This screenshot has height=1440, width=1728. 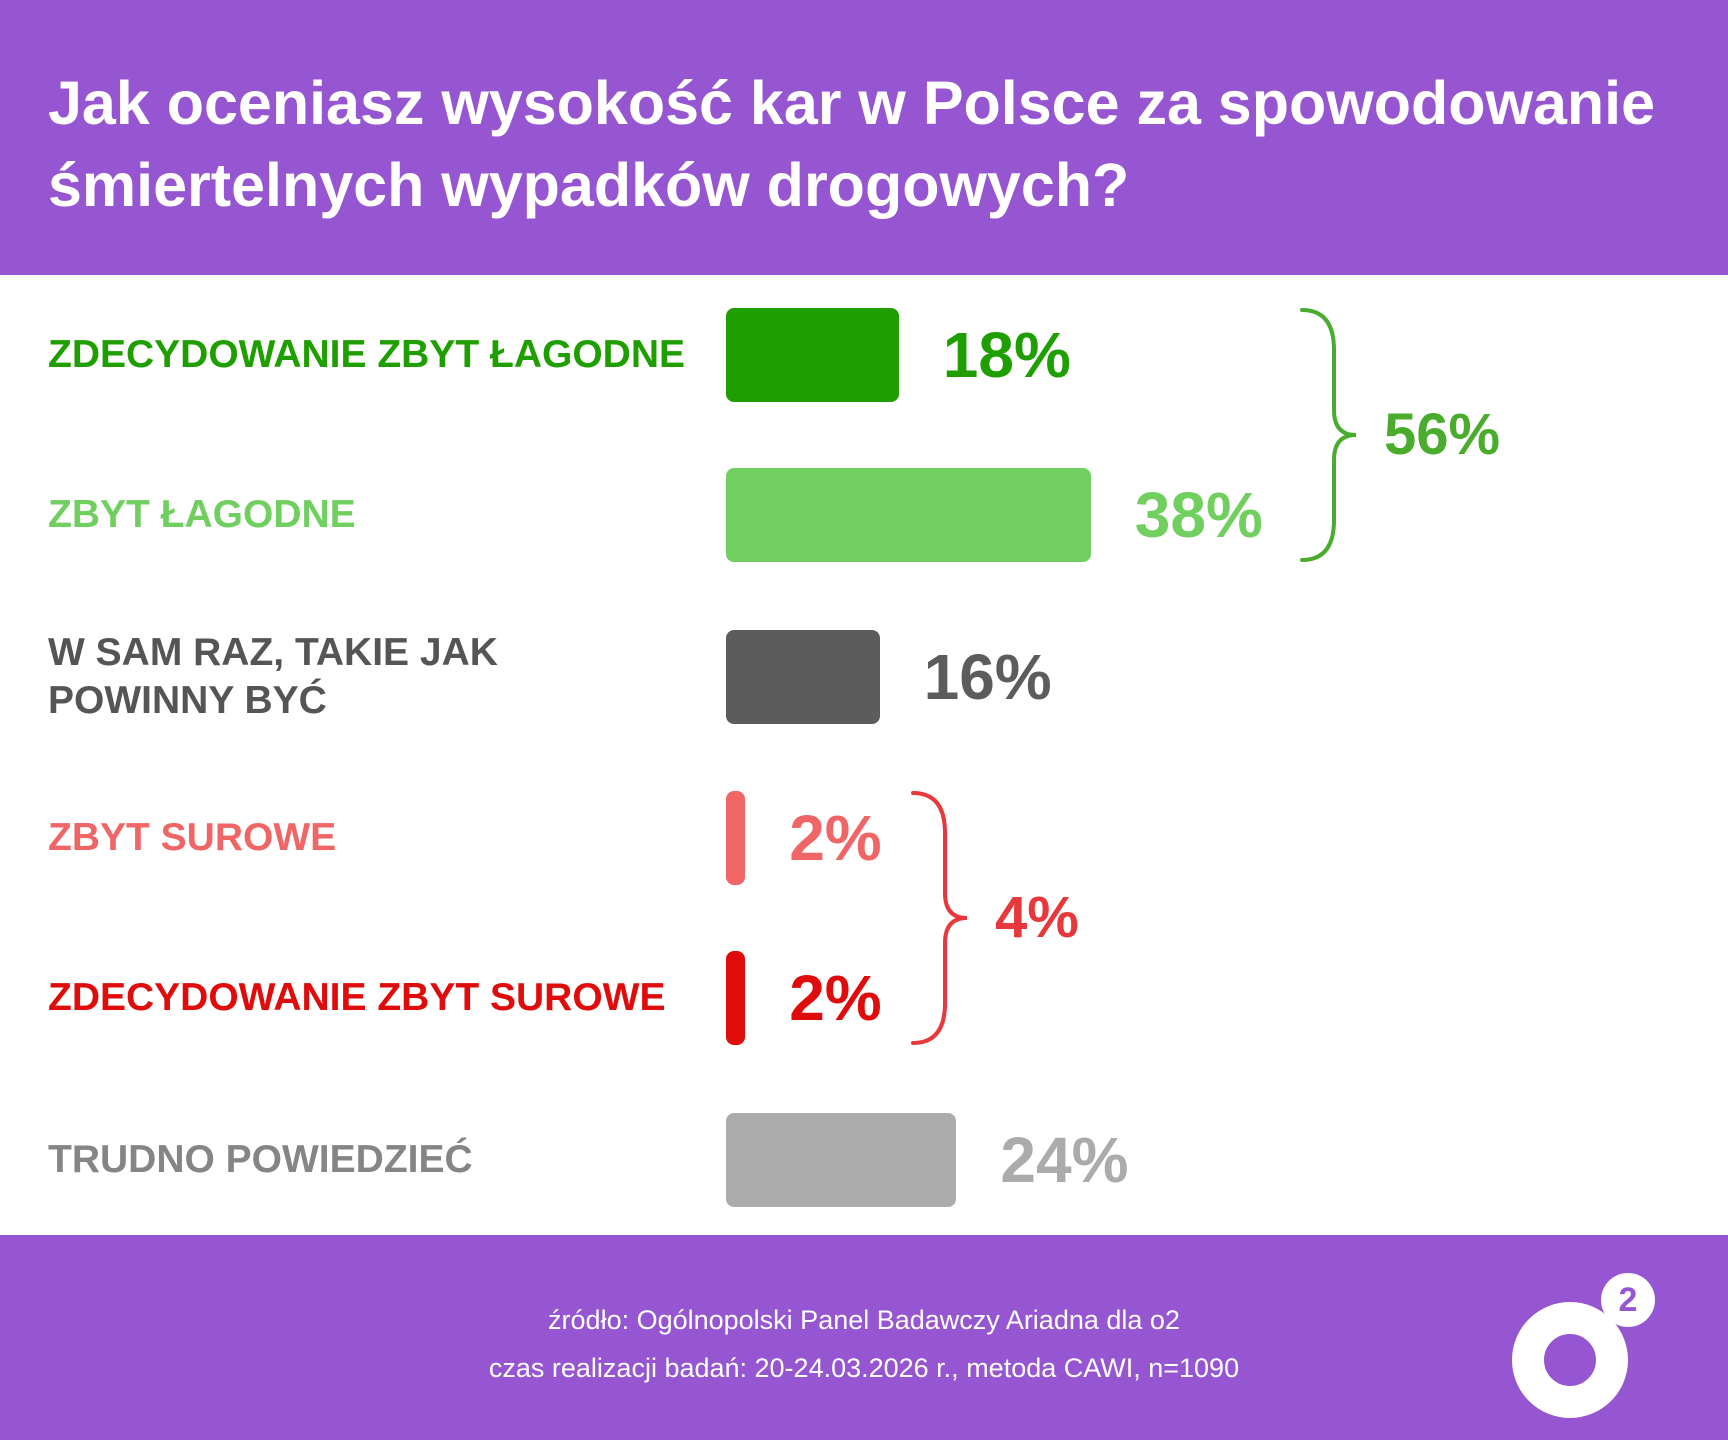 I want to click on category-label: ZDECYDOWANIE ZBYT SUROWE, so click(x=357, y=997).